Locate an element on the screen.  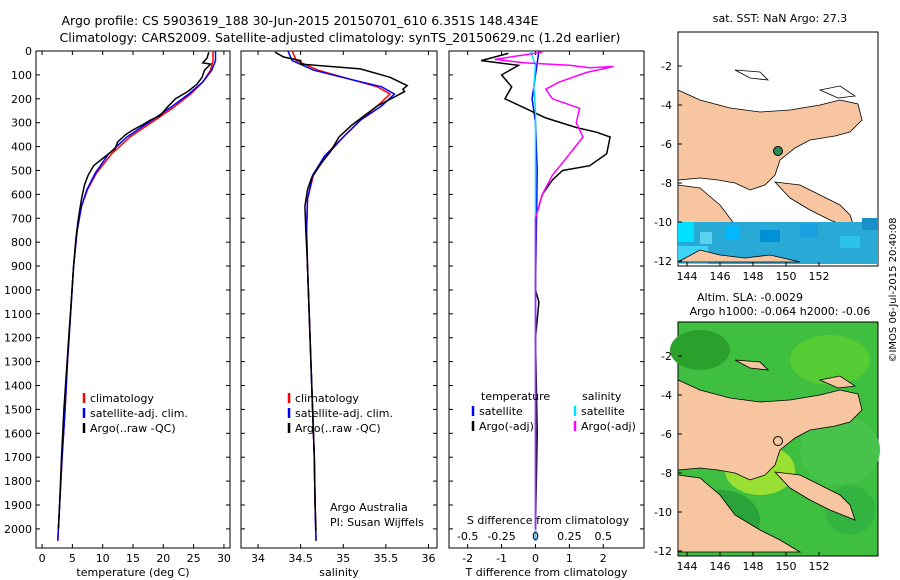
top-tick-label: 0 is located at coordinates (535, 536).